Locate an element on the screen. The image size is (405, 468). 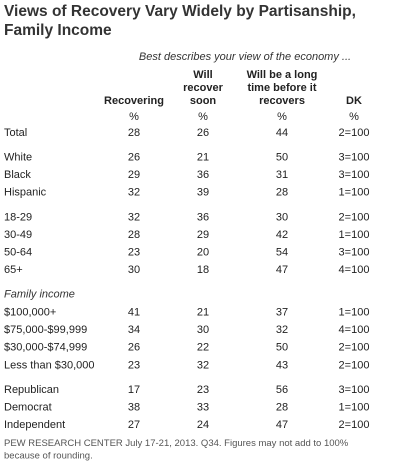
row-label: $30,000-$74,999 is located at coordinates (45, 348).